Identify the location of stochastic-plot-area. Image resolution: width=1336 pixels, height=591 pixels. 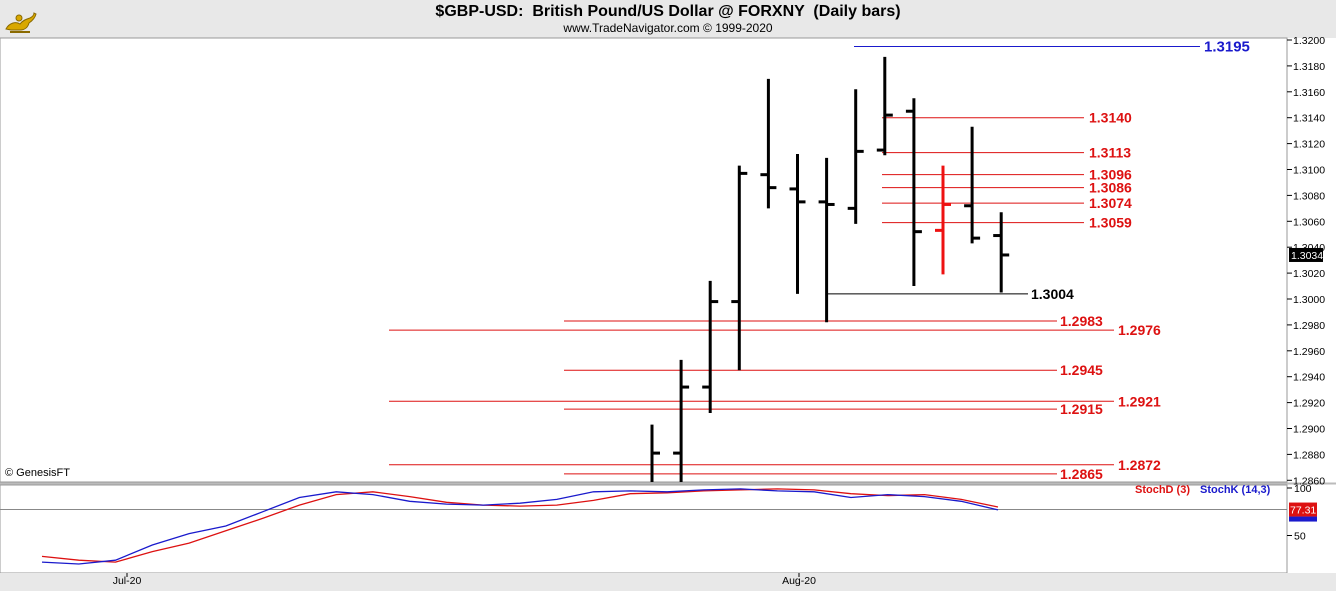
(644, 529).